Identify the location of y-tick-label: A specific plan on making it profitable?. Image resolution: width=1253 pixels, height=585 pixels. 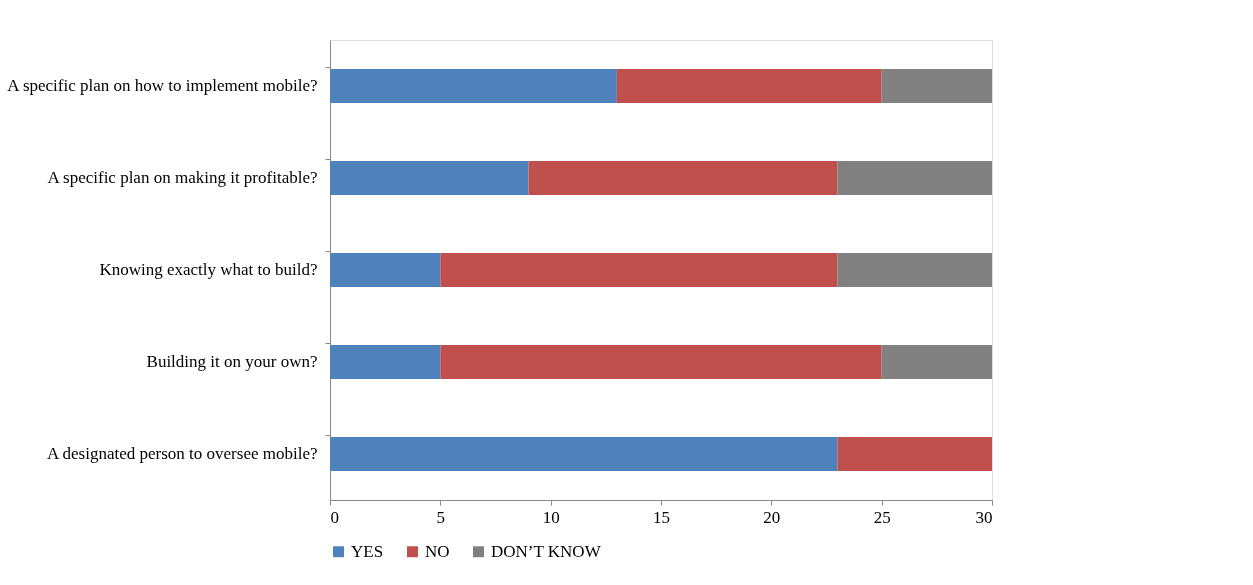
(182, 177).